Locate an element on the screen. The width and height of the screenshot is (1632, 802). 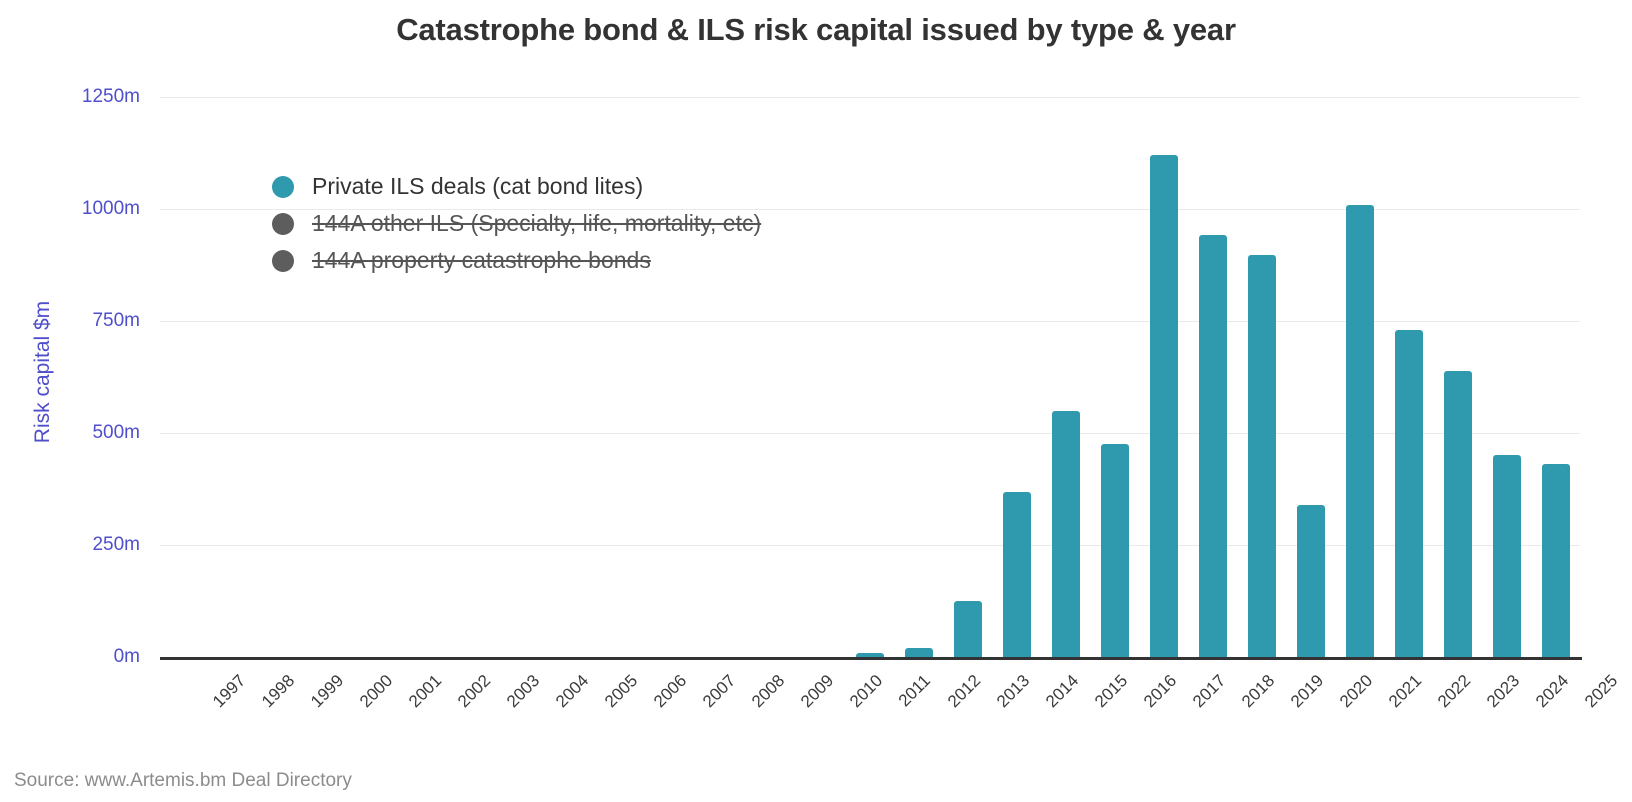
x-axis-tick-label: 2013 is located at coordinates (1013, 691).